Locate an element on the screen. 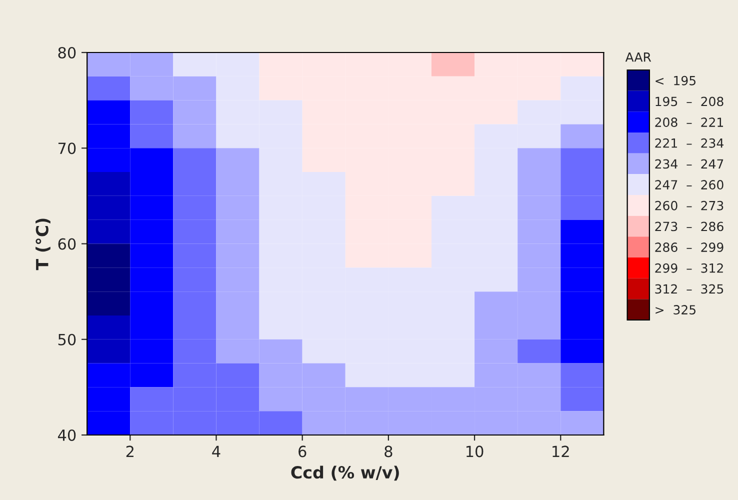  color-bar-label: > 325 is located at coordinates (676, 310).